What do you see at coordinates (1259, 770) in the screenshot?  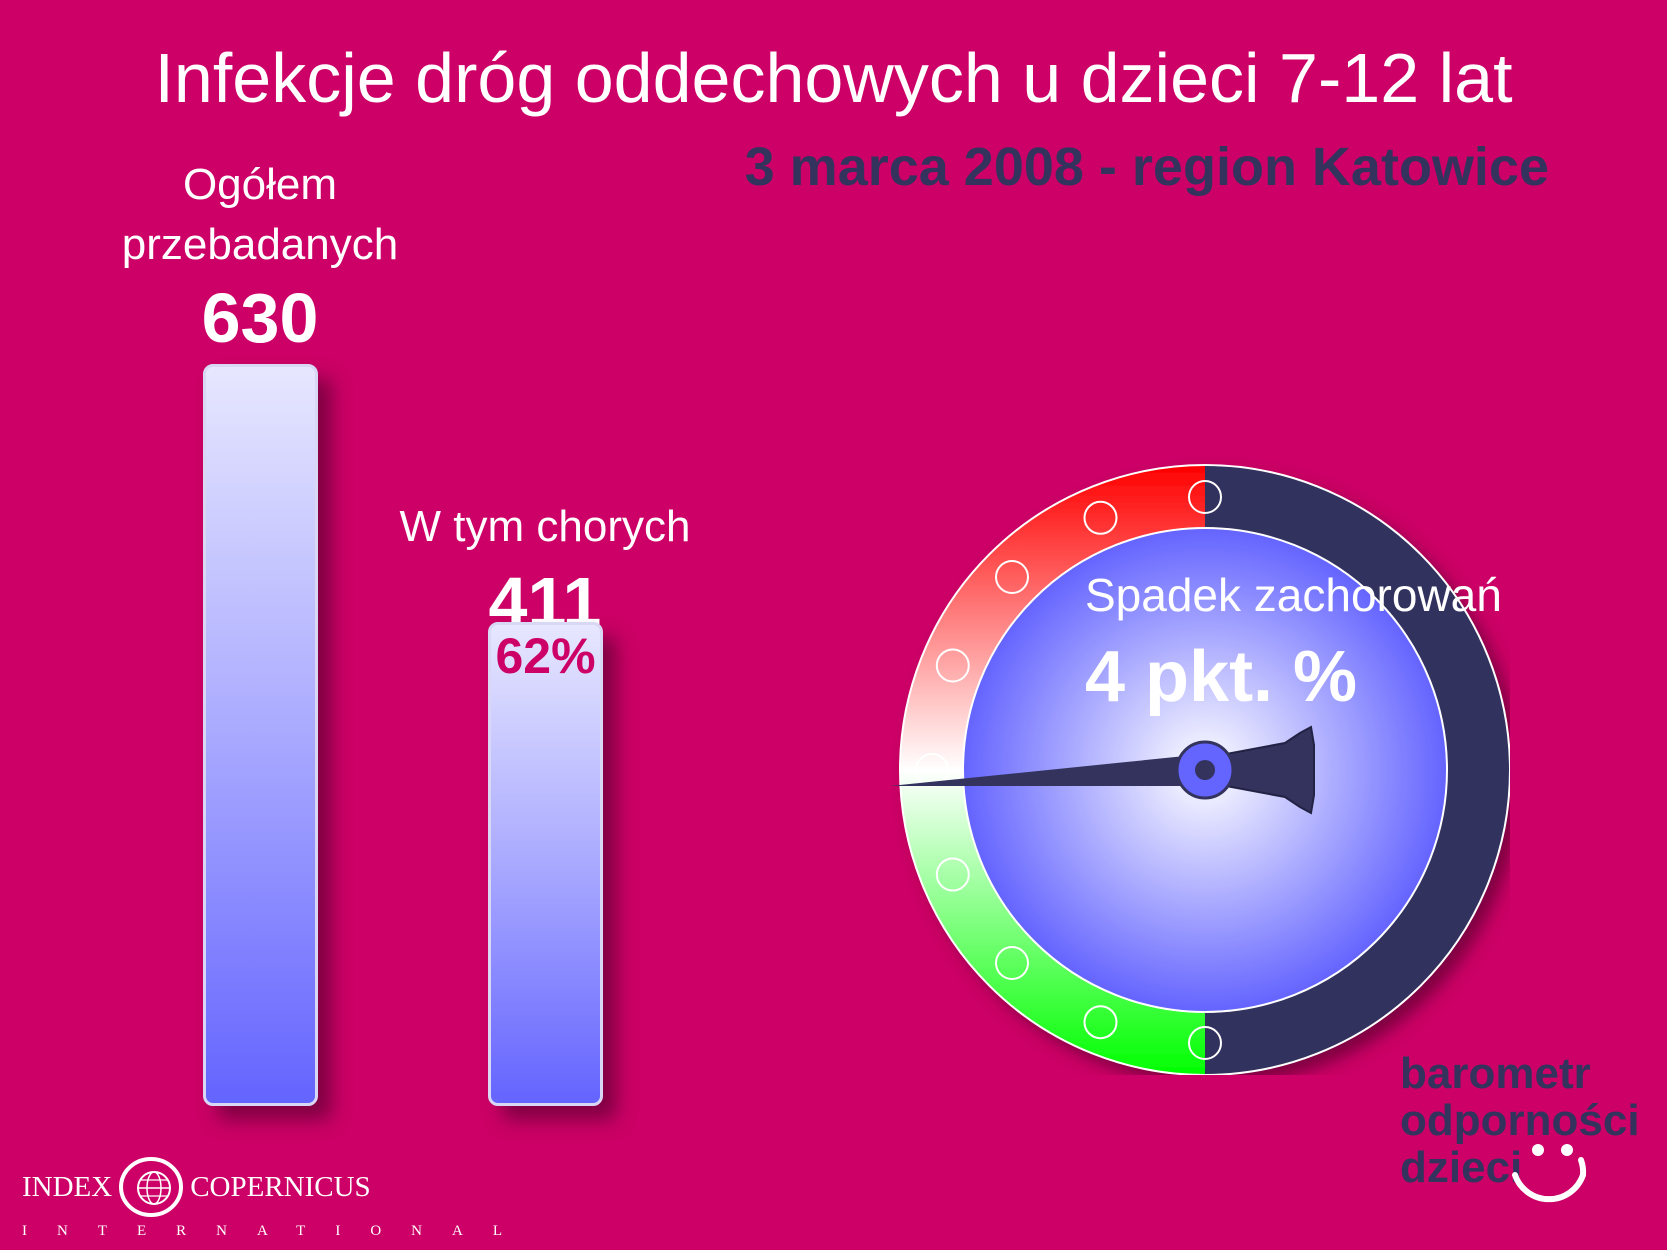 I see `gauge-needle-tail` at bounding box center [1259, 770].